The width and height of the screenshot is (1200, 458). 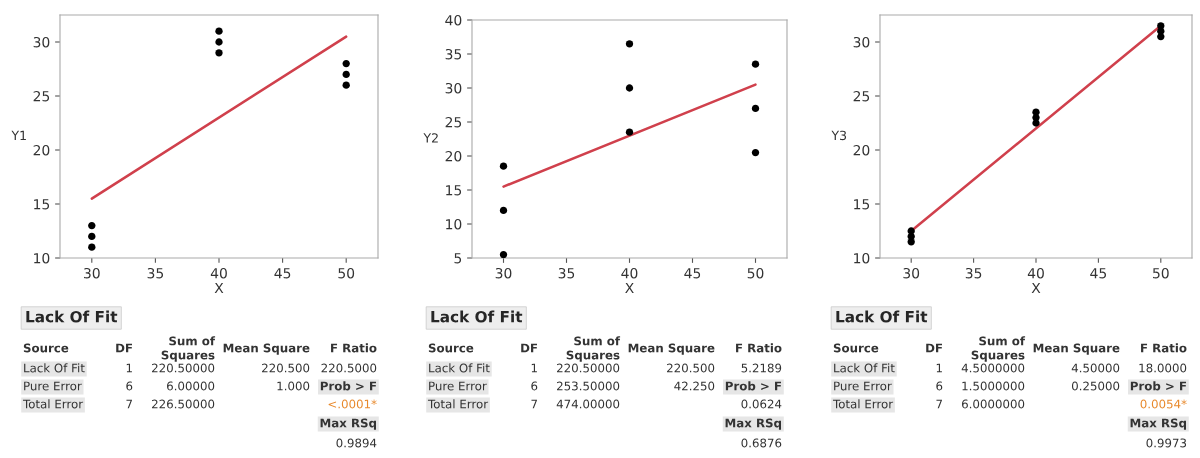 What do you see at coordinates (352, 404) in the screenshot?
I see `text: <.0001*` at bounding box center [352, 404].